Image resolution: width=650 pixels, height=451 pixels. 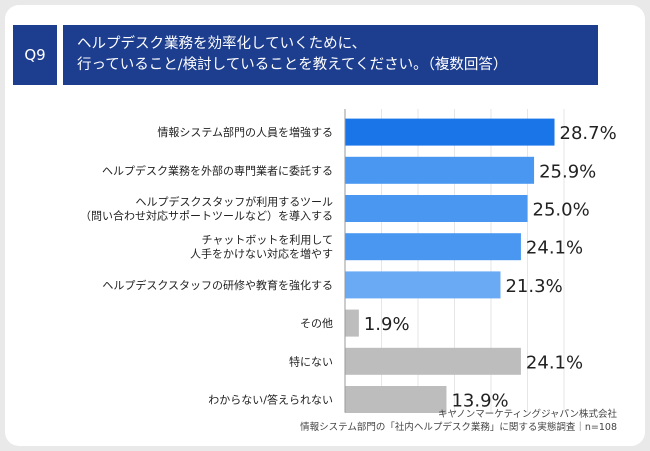 What do you see at coordinates (261, 254) in the screenshot?
I see `category-label: 人手をかけない対応を増やす` at bounding box center [261, 254].